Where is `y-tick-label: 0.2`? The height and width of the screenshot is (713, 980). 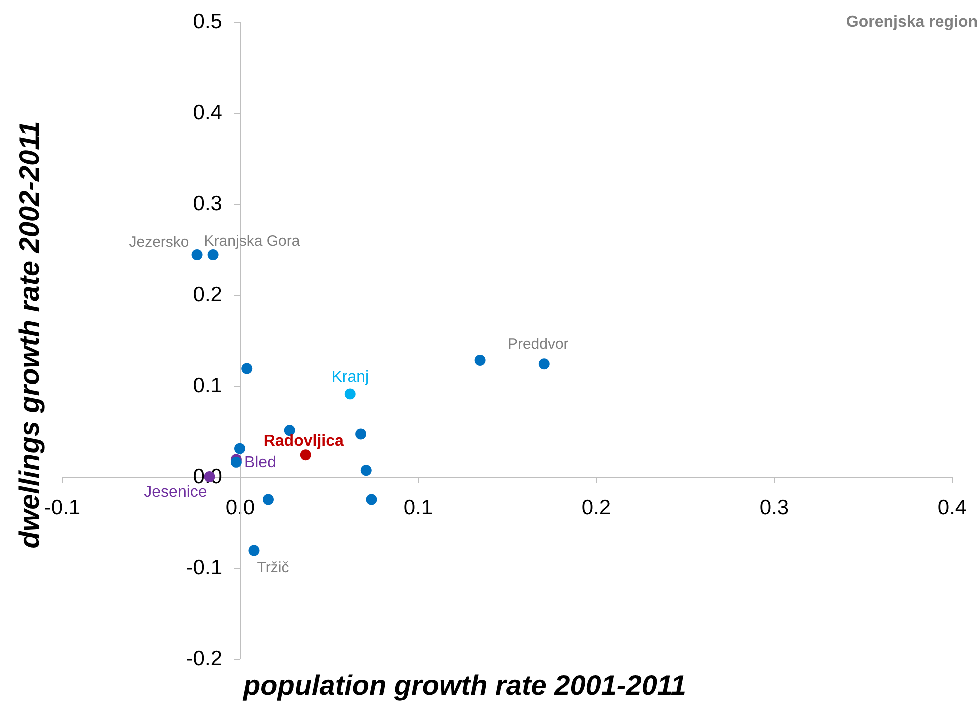
y-tick-label: 0.2 is located at coordinates (207, 295).